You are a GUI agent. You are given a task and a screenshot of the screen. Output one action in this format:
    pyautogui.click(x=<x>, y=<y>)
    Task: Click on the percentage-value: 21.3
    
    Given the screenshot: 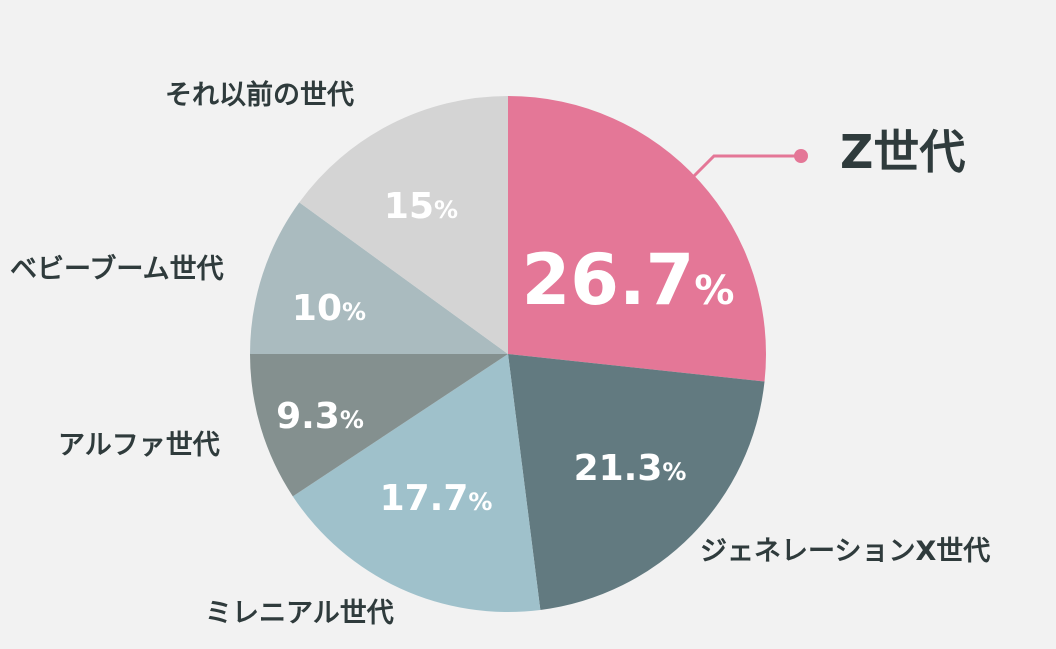 What is the action you would take?
    pyautogui.click(x=618, y=468)
    